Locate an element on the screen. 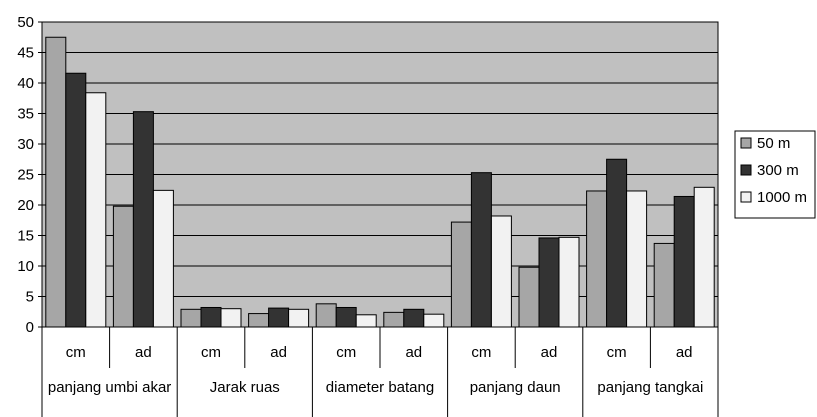 This screenshot has height=417, width=817. legend-label: 50 m is located at coordinates (773, 143).